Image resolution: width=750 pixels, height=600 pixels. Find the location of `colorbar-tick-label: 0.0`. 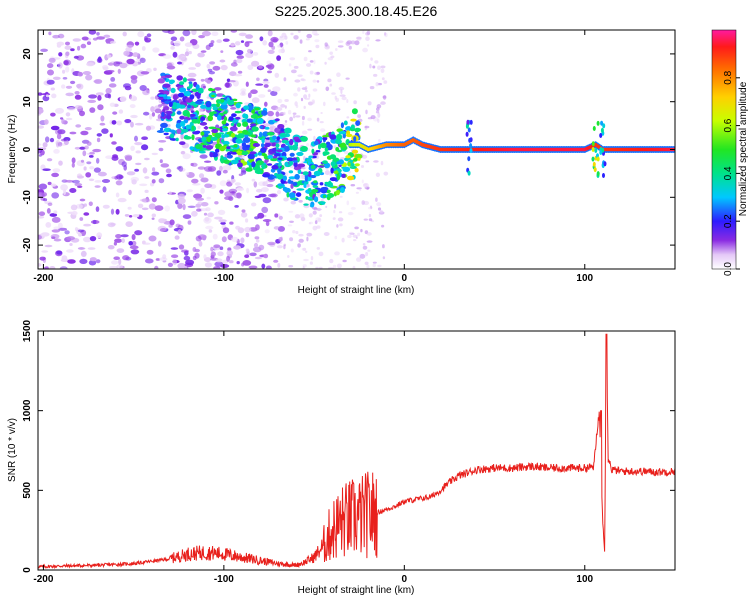

colorbar-tick-label: 0.0 is located at coordinates (728, 269).